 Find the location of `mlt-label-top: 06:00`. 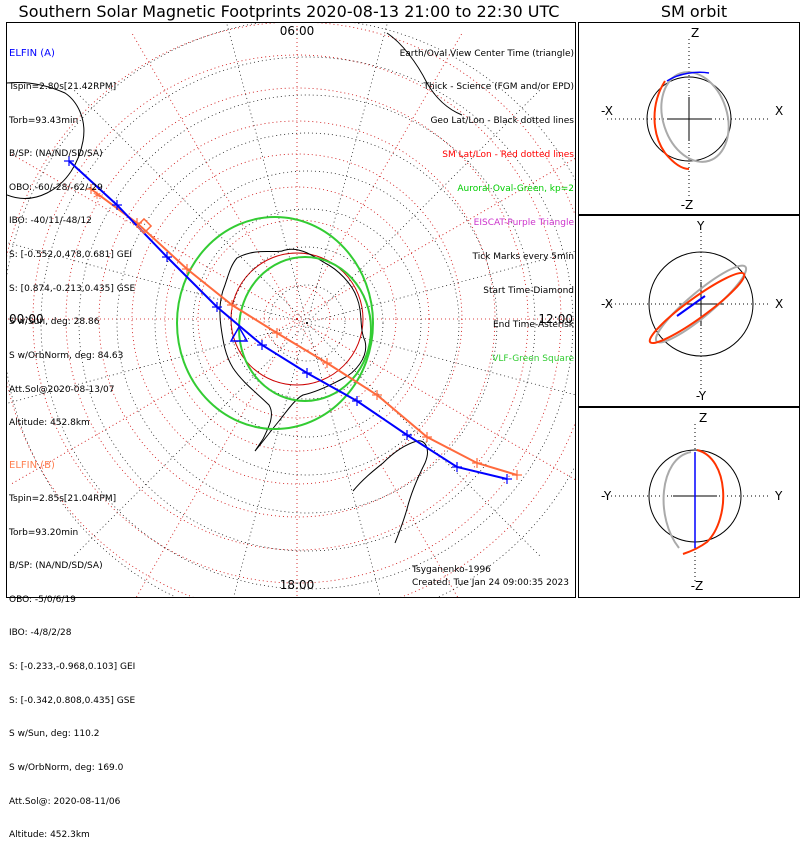

mlt-label-top: 06:00 is located at coordinates (297, 31).